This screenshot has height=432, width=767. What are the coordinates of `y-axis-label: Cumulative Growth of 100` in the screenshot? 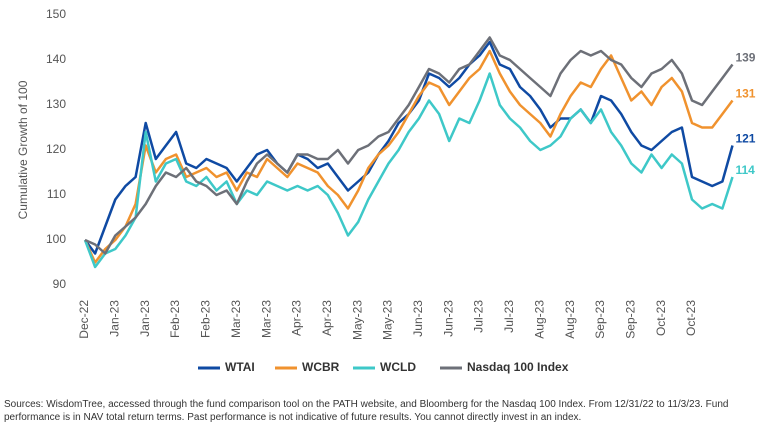 It's located at (23, 149).